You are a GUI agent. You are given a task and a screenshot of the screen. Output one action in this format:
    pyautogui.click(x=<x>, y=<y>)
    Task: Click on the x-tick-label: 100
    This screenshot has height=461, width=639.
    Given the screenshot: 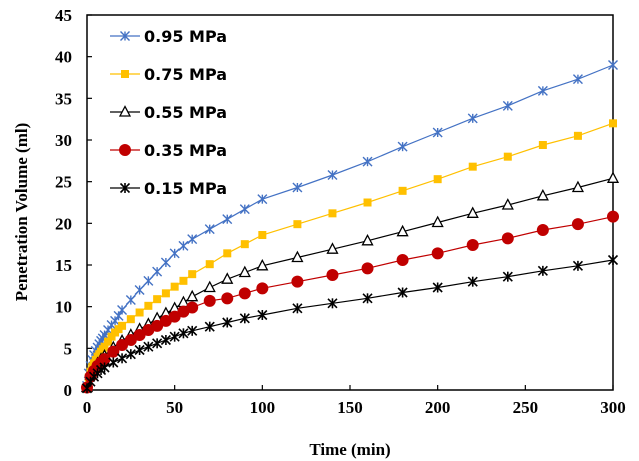 What is the action you would take?
    pyautogui.click(x=263, y=407)
    